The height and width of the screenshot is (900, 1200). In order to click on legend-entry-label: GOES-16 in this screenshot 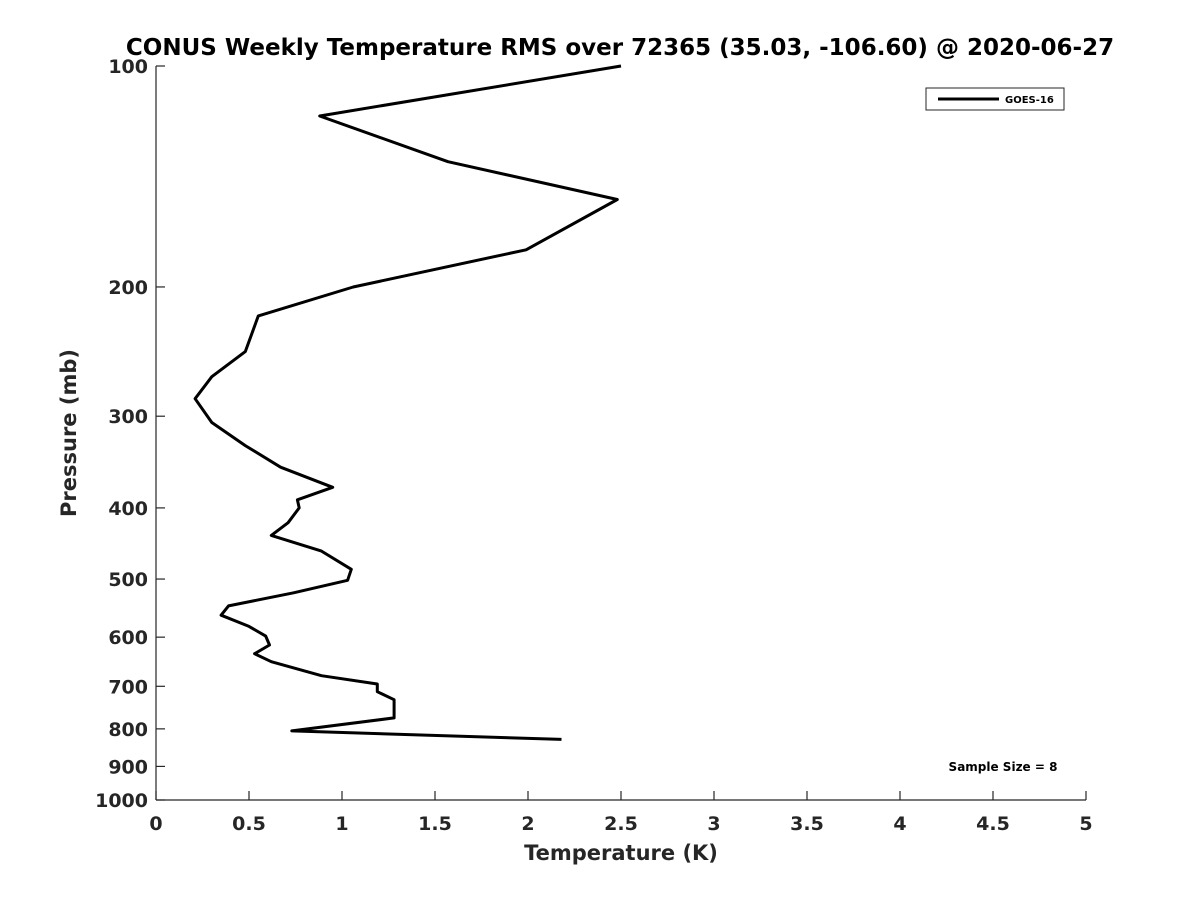, I will do `click(1029, 100)`.